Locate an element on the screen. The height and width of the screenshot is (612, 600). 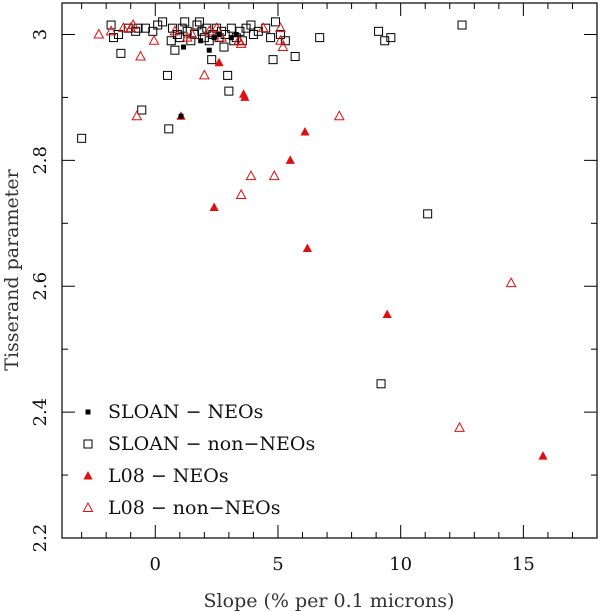
y-tick-label: 2.2 is located at coordinates (40, 538).